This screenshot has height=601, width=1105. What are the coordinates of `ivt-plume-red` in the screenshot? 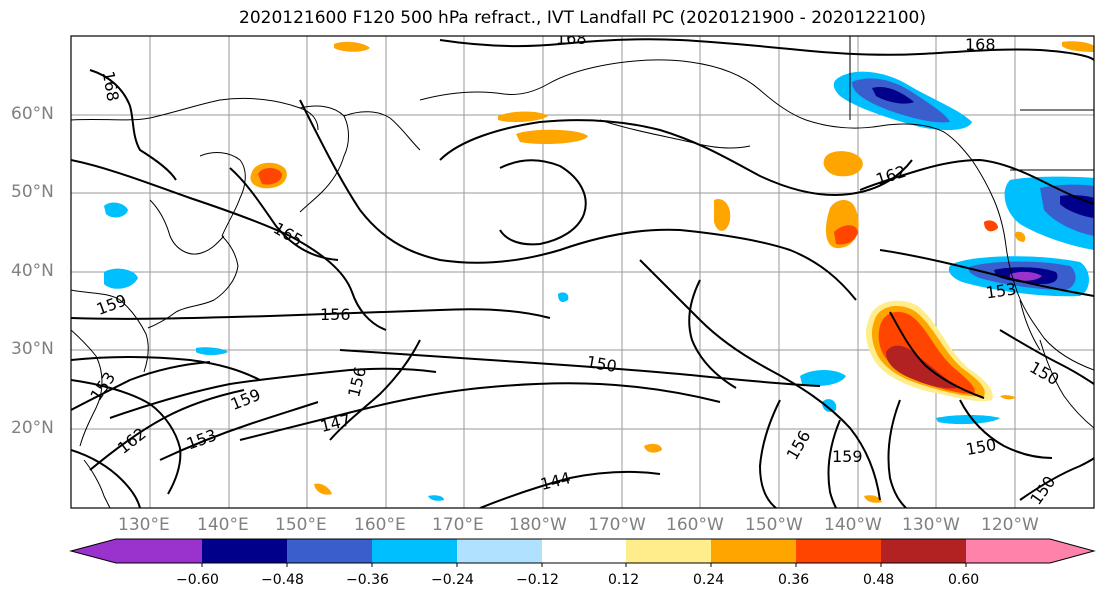 It's located at (926, 352).